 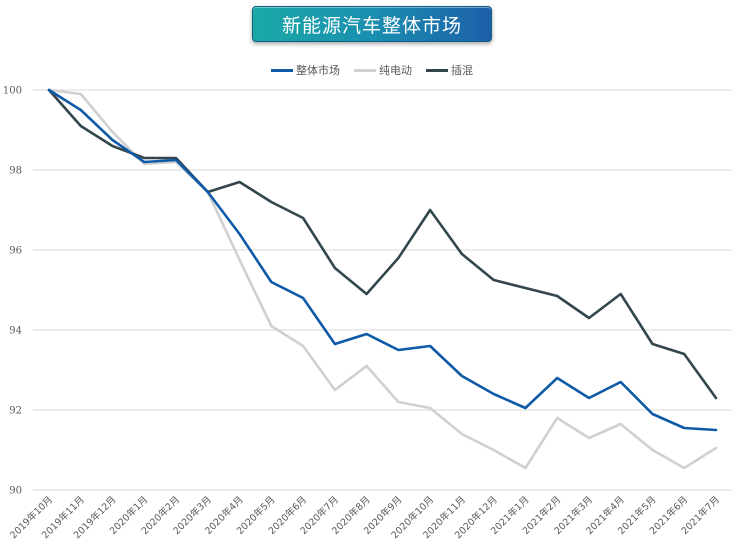 I want to click on y-tick-label: 94, so click(x=15, y=331).